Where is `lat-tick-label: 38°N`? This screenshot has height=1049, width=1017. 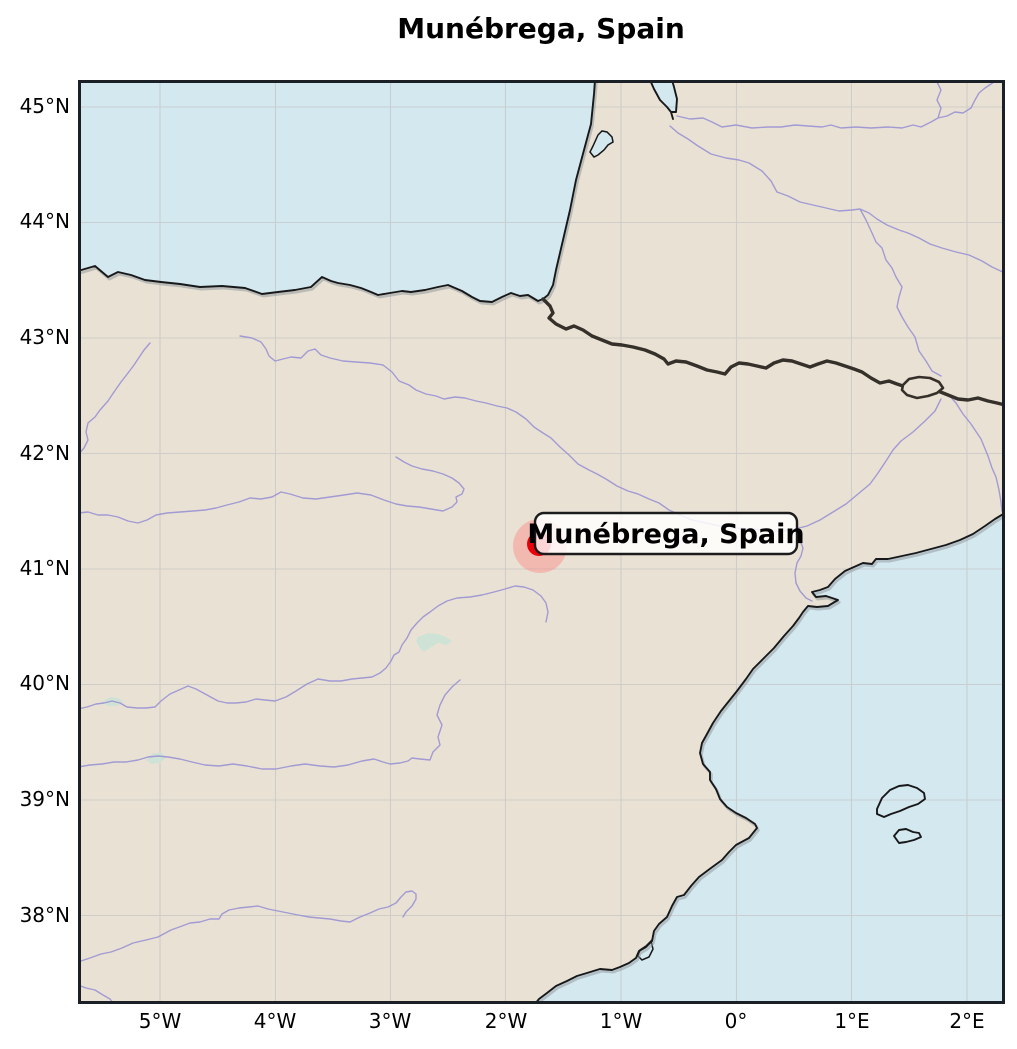
lat-tick-label: 38°N is located at coordinates (44, 915).